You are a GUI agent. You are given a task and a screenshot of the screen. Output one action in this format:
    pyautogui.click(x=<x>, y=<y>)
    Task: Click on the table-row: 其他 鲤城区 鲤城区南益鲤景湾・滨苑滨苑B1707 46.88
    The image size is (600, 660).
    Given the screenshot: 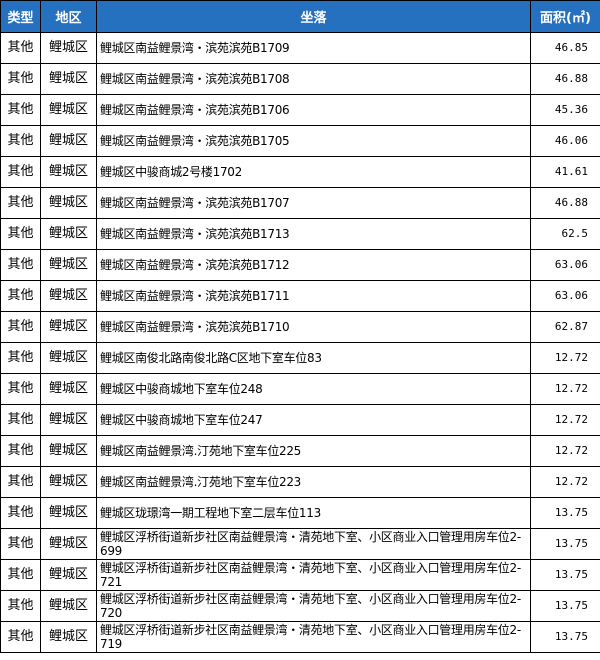 What is the action you would take?
    pyautogui.click(x=300, y=203)
    